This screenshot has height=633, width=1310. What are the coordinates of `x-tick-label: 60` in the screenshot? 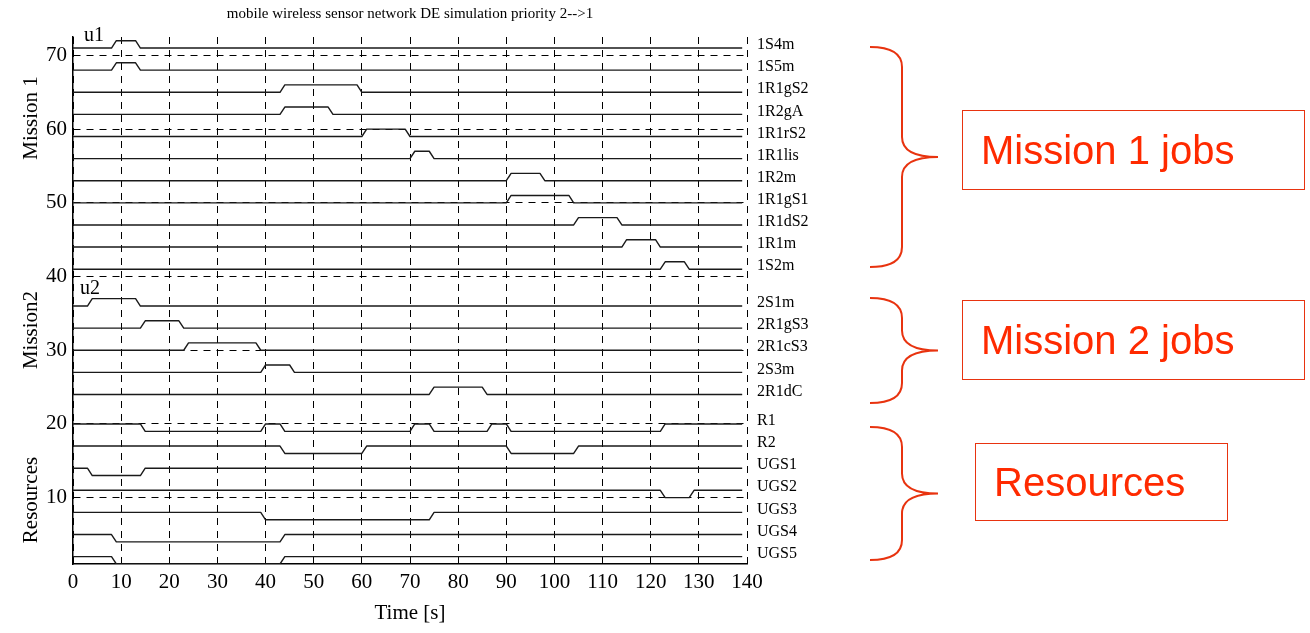 It's located at (362, 581).